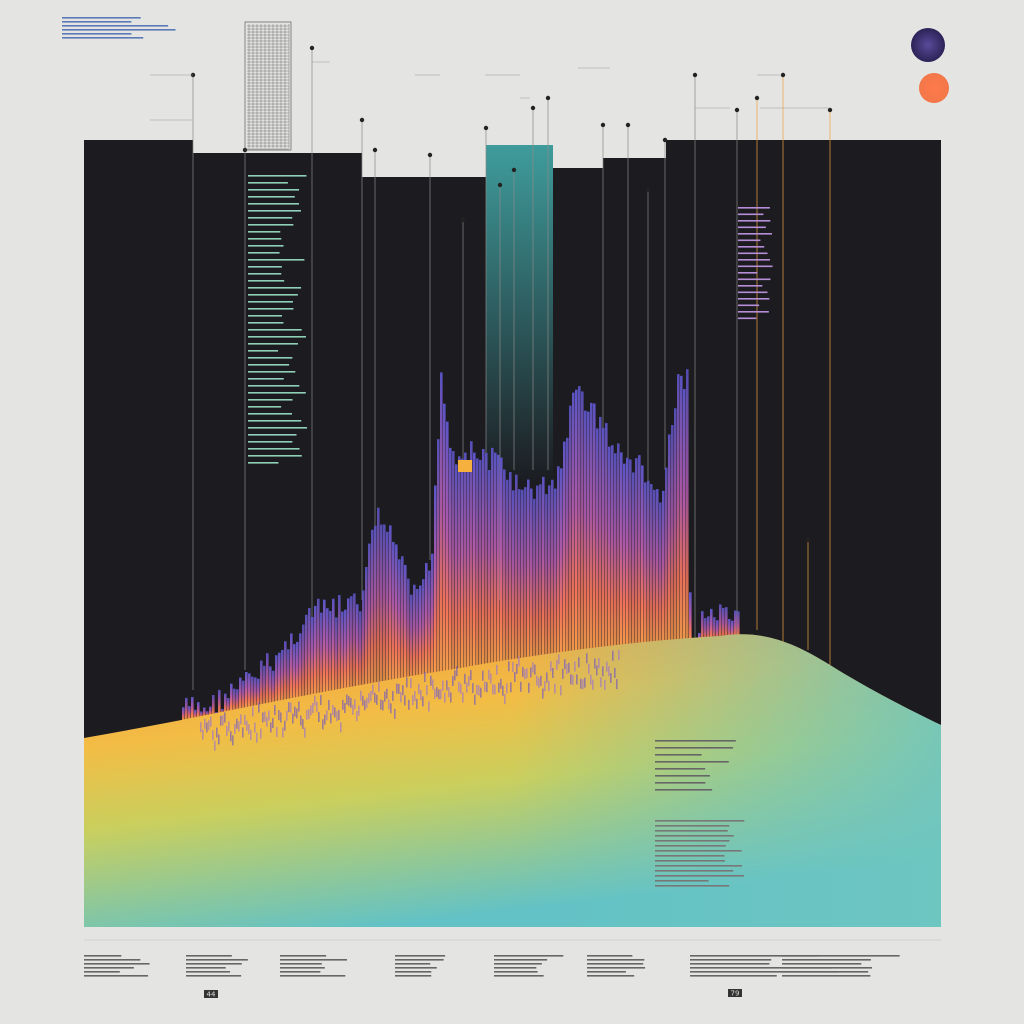 Image resolution: width=1024 pixels, height=1024 pixels. What do you see at coordinates (465, 466) in the screenshot?
I see `accent` at bounding box center [465, 466].